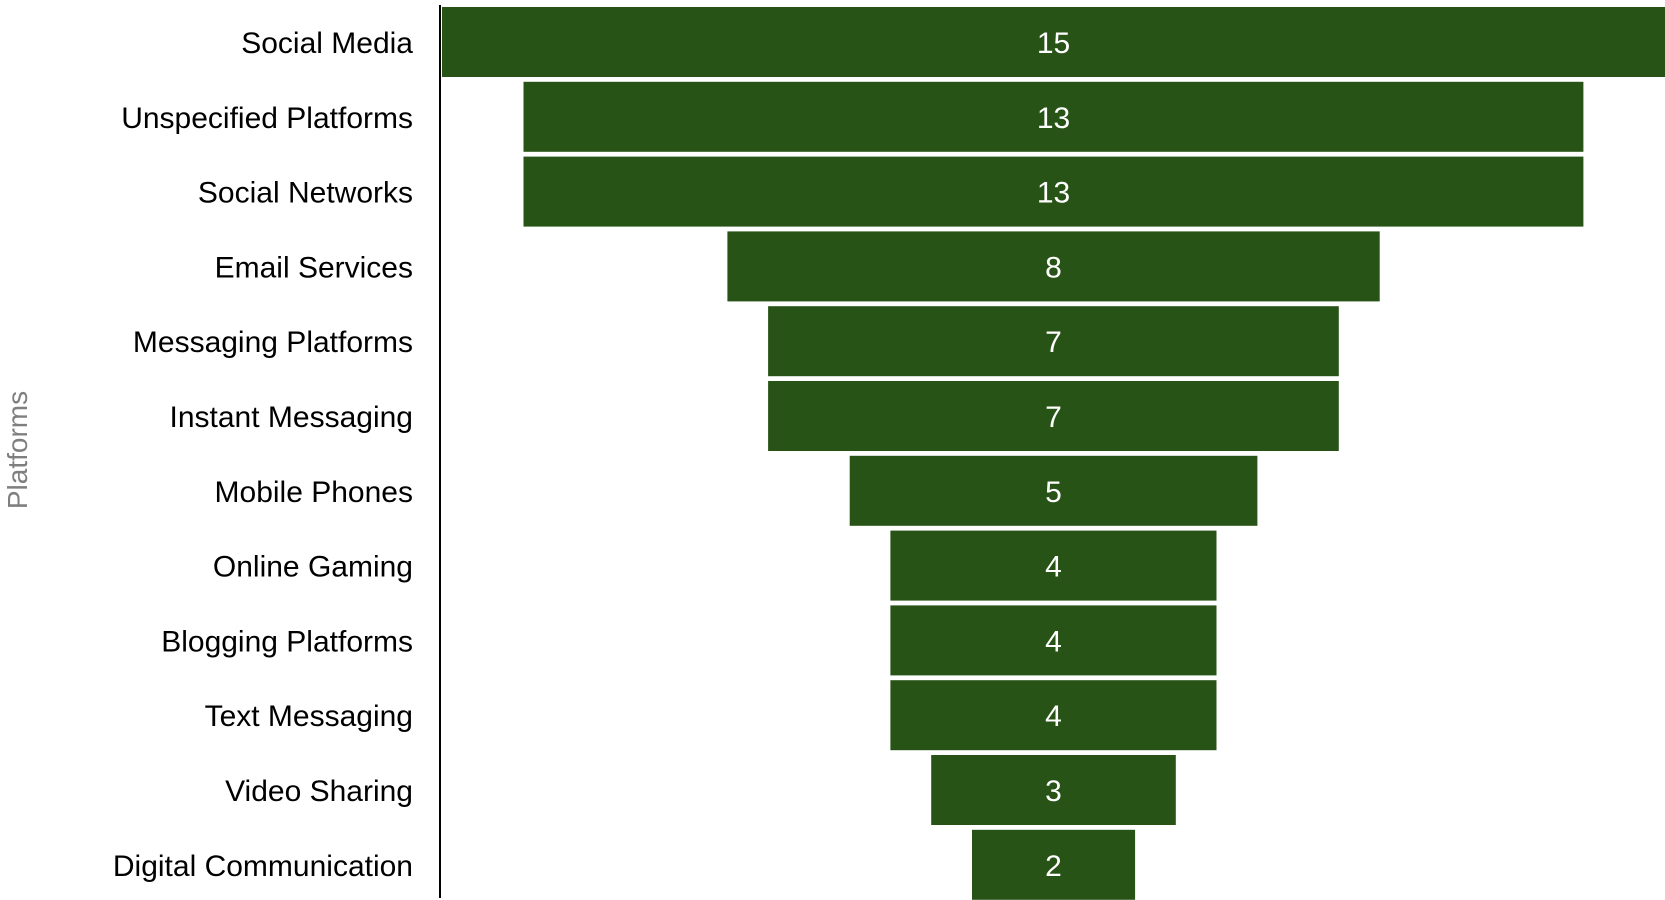 This screenshot has width=1665, height=900. What do you see at coordinates (1053, 417) in the screenshot?
I see `value-label-instant-messaging: 7` at bounding box center [1053, 417].